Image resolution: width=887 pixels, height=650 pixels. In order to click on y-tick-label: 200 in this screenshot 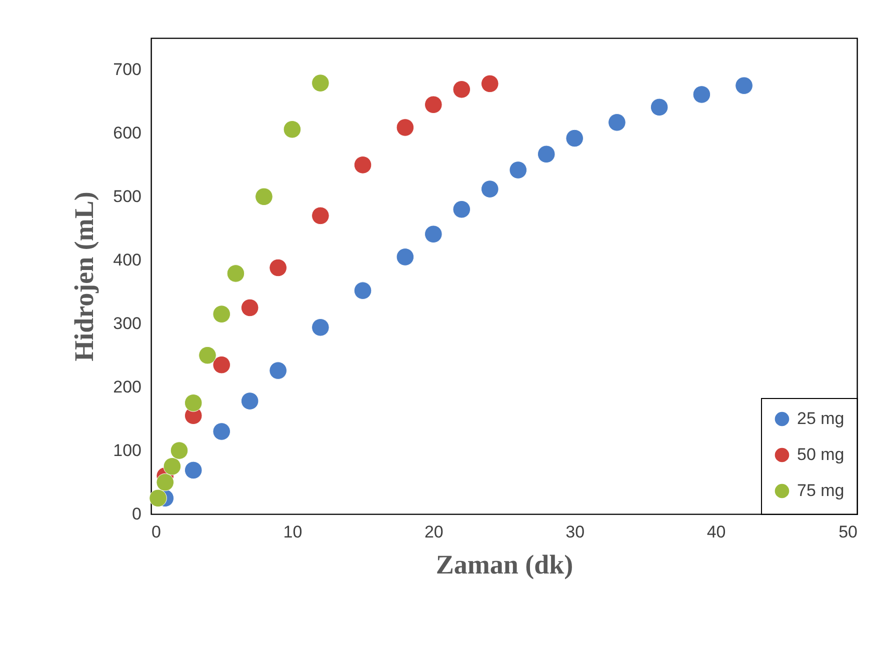, I will do `click(127, 387)`.